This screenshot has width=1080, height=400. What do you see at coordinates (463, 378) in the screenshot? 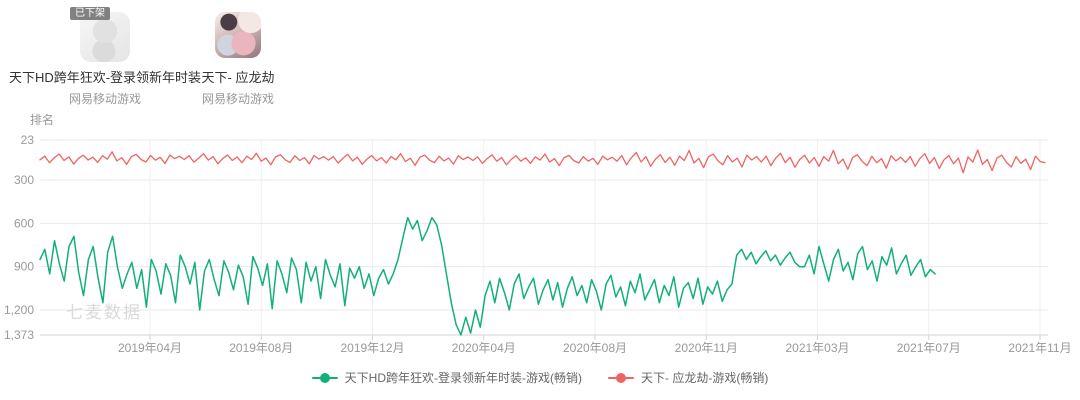
I see `legend-label-series1: 天下HD跨年狂欢-登录领新年时装-游戏(畅销)` at bounding box center [463, 378].